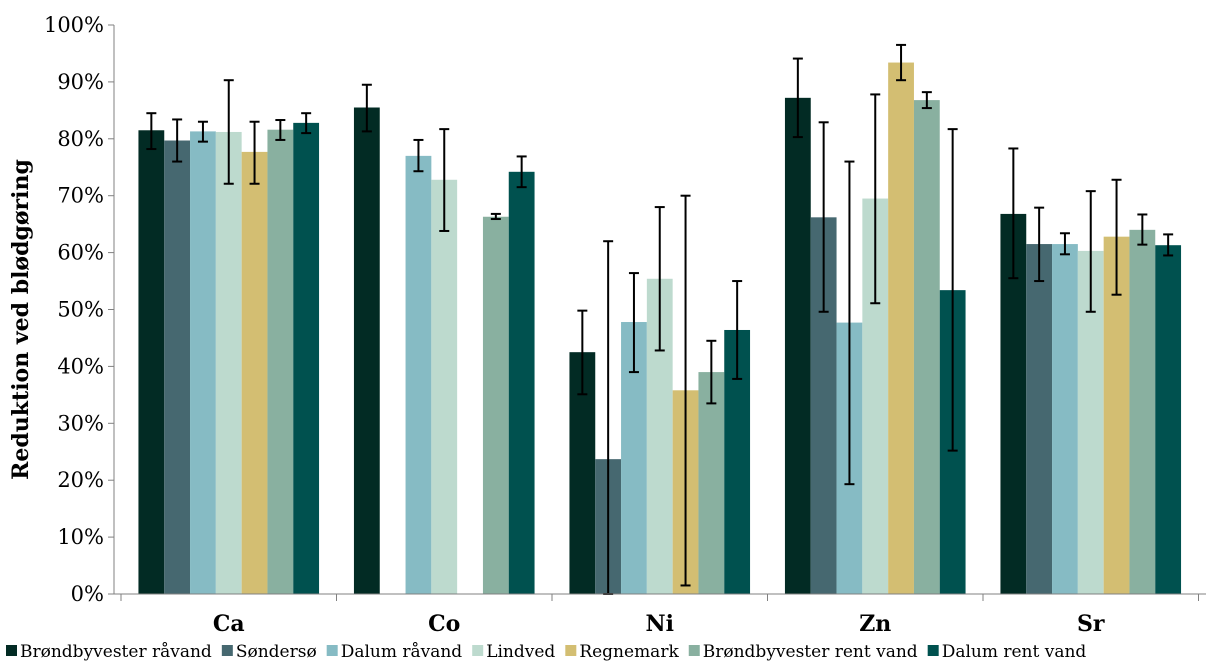 Image resolution: width=1206 pixels, height=666 pixels. What do you see at coordinates (629, 652) in the screenshot?
I see `legend-label: Regnemark` at bounding box center [629, 652].